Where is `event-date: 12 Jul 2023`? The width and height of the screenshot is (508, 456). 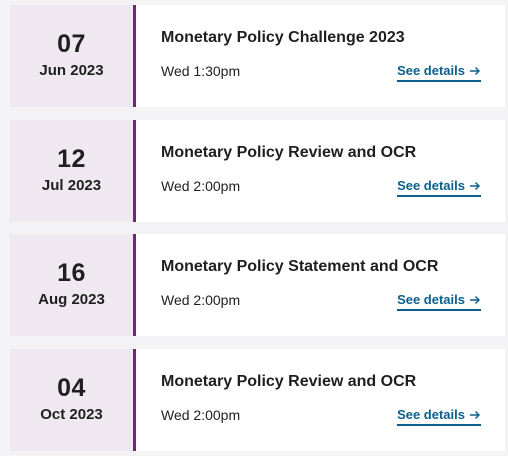
event-date: 12 Jul 2023 is located at coordinates (73, 171).